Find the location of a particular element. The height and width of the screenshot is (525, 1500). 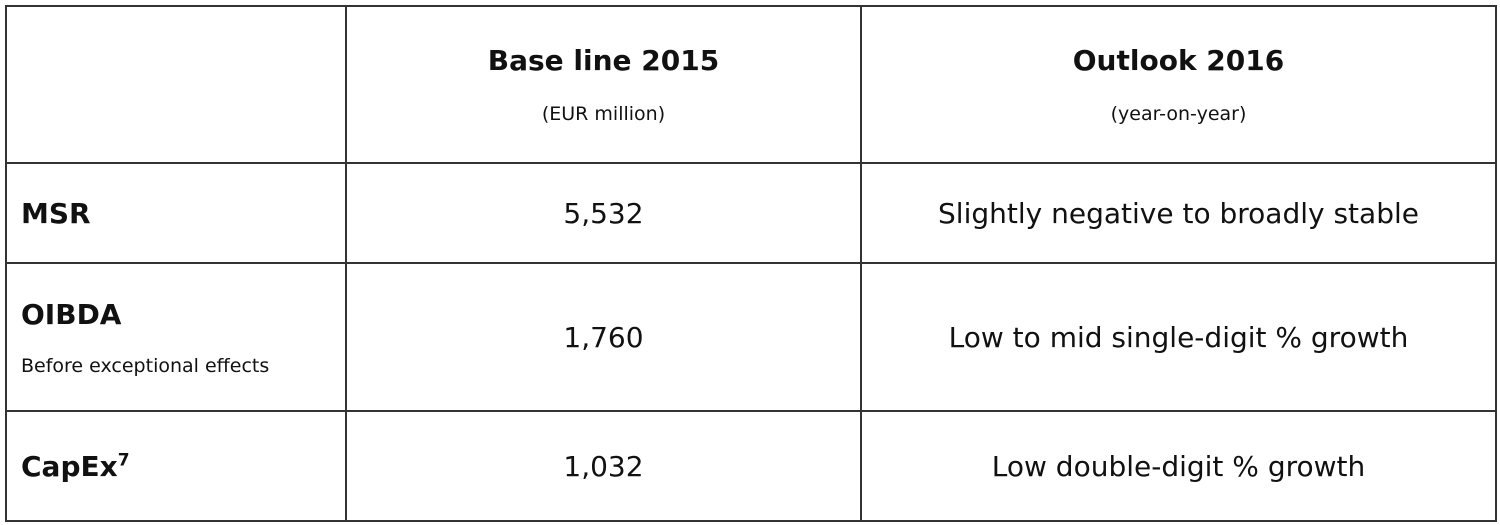

header-unit: (EUR million) is located at coordinates (603, 114).